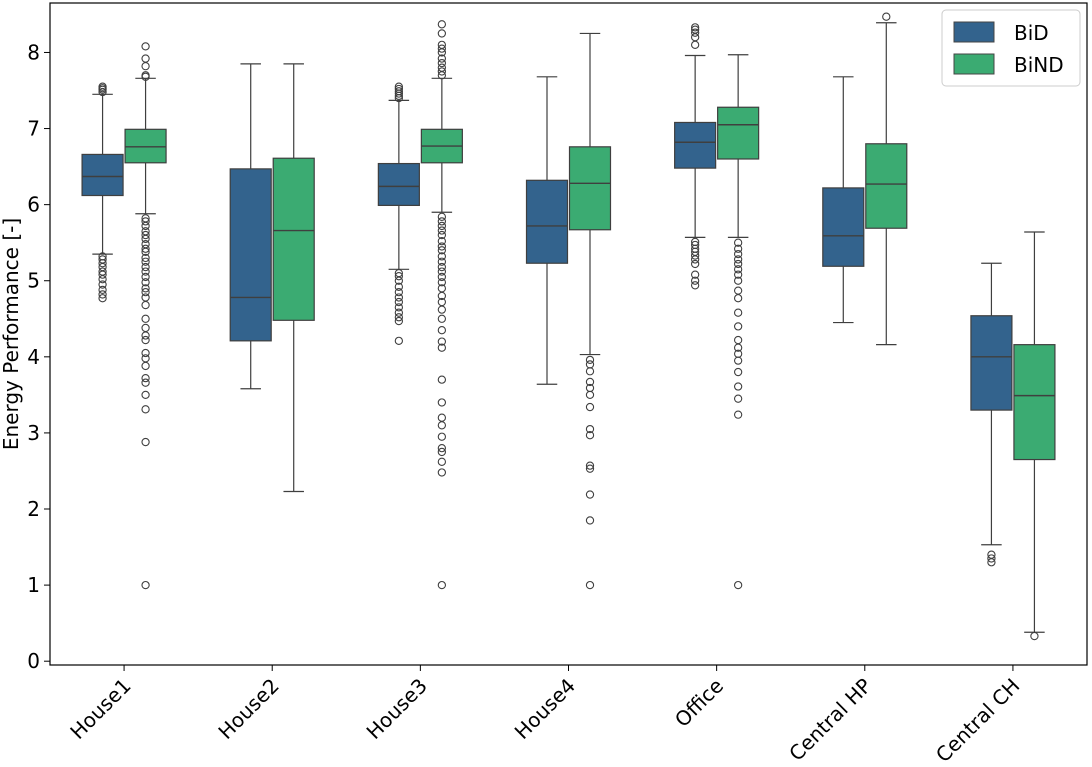  What do you see at coordinates (33, 357) in the screenshot?
I see `y-tick-label: 4` at bounding box center [33, 357].